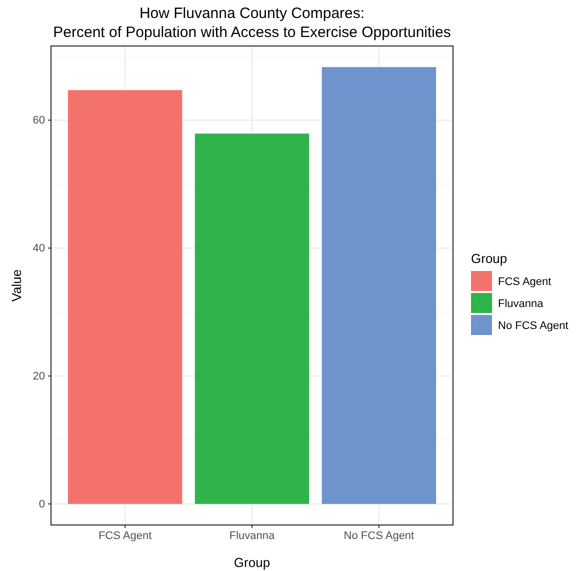 This screenshot has width=579, height=571. I want to click on y-tick-label: 40, so click(38, 248).